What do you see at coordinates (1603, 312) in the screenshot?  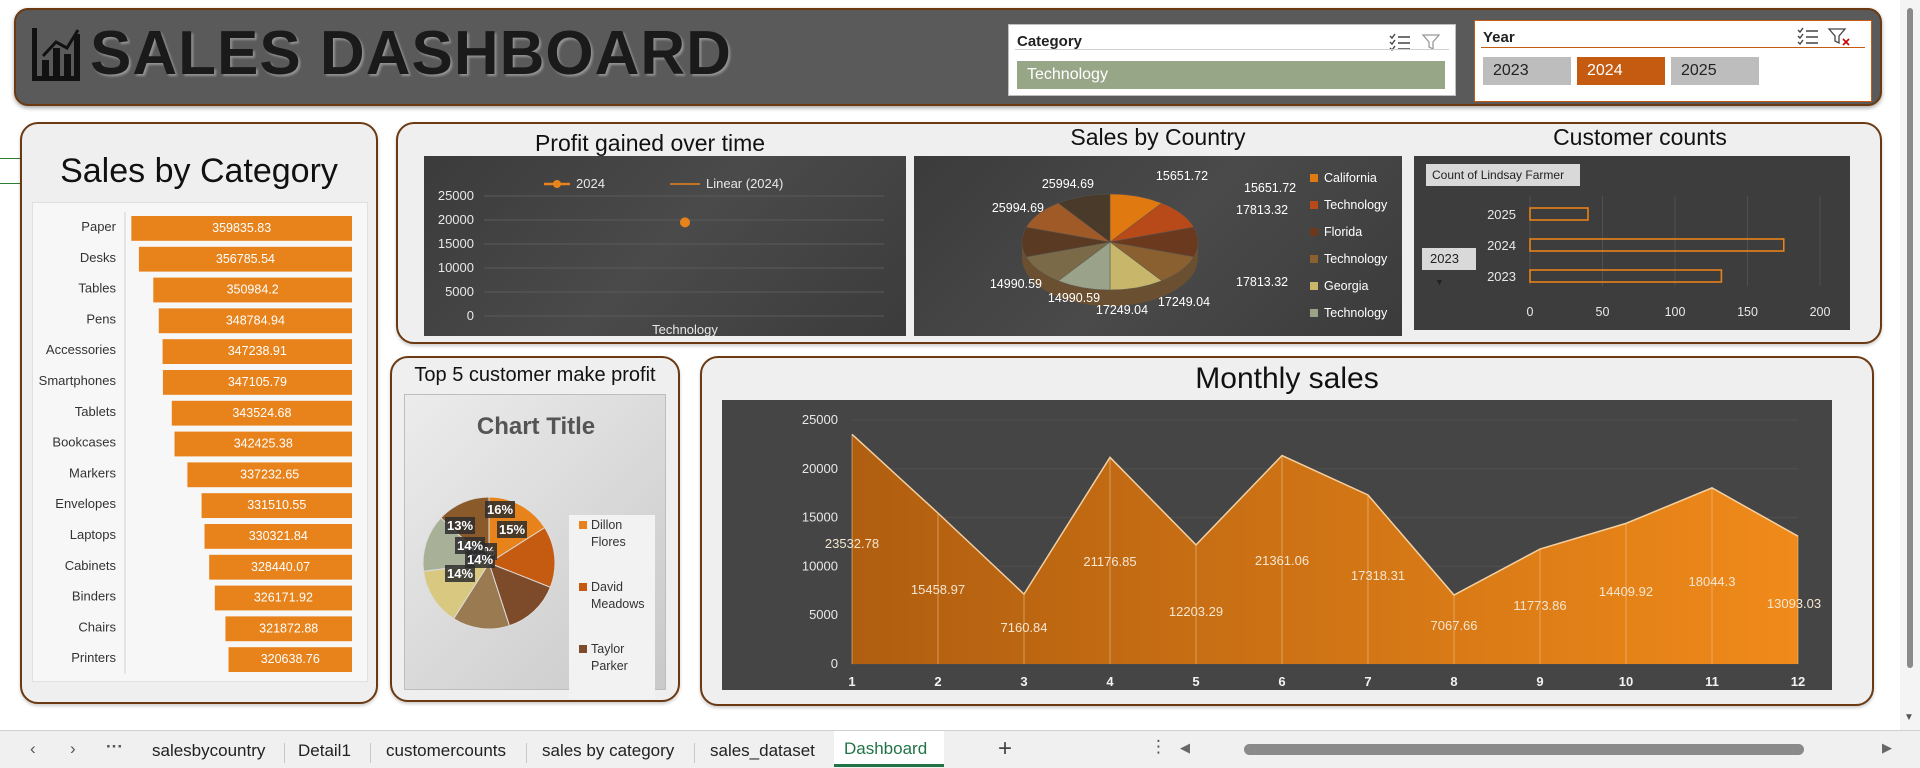 I see `x-tick-label: 50` at bounding box center [1603, 312].